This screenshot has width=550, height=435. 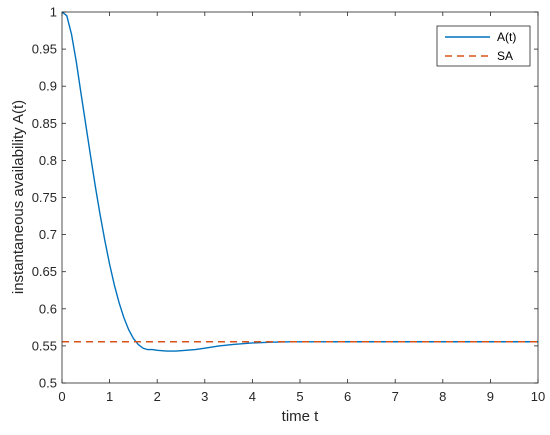 I want to click on y-axis-title: instantaneous availability A(t), so click(x=18, y=197).